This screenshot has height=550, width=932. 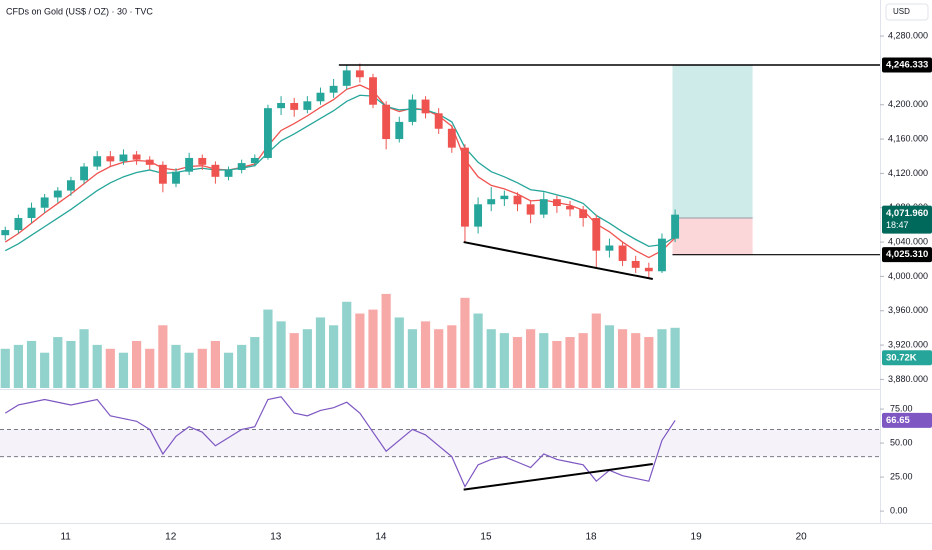 I want to click on currency: USD, so click(x=901, y=11).